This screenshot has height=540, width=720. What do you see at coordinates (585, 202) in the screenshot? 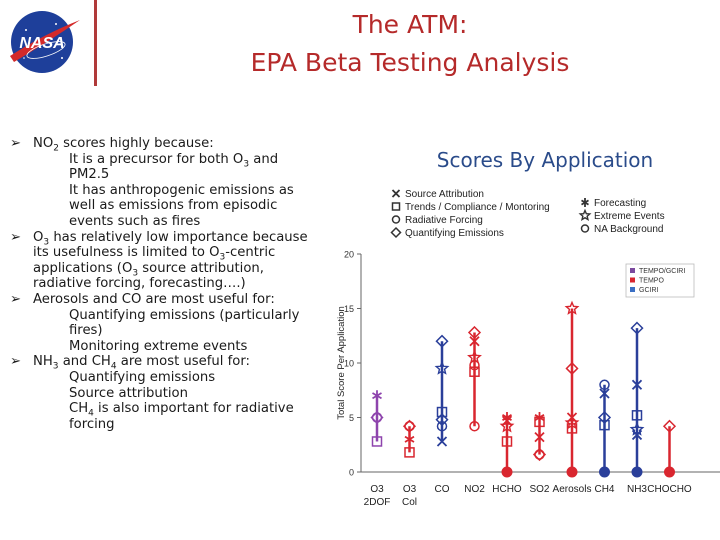
I see `legend-marker-asterisk` at bounding box center [585, 202].